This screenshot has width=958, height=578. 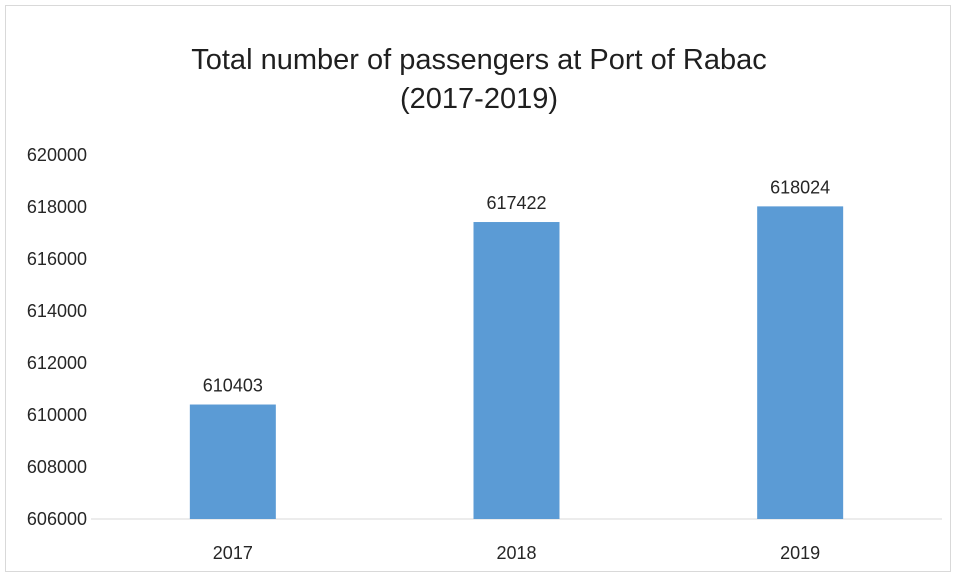 What do you see at coordinates (57, 259) in the screenshot?
I see `y-tick-label: 616000` at bounding box center [57, 259].